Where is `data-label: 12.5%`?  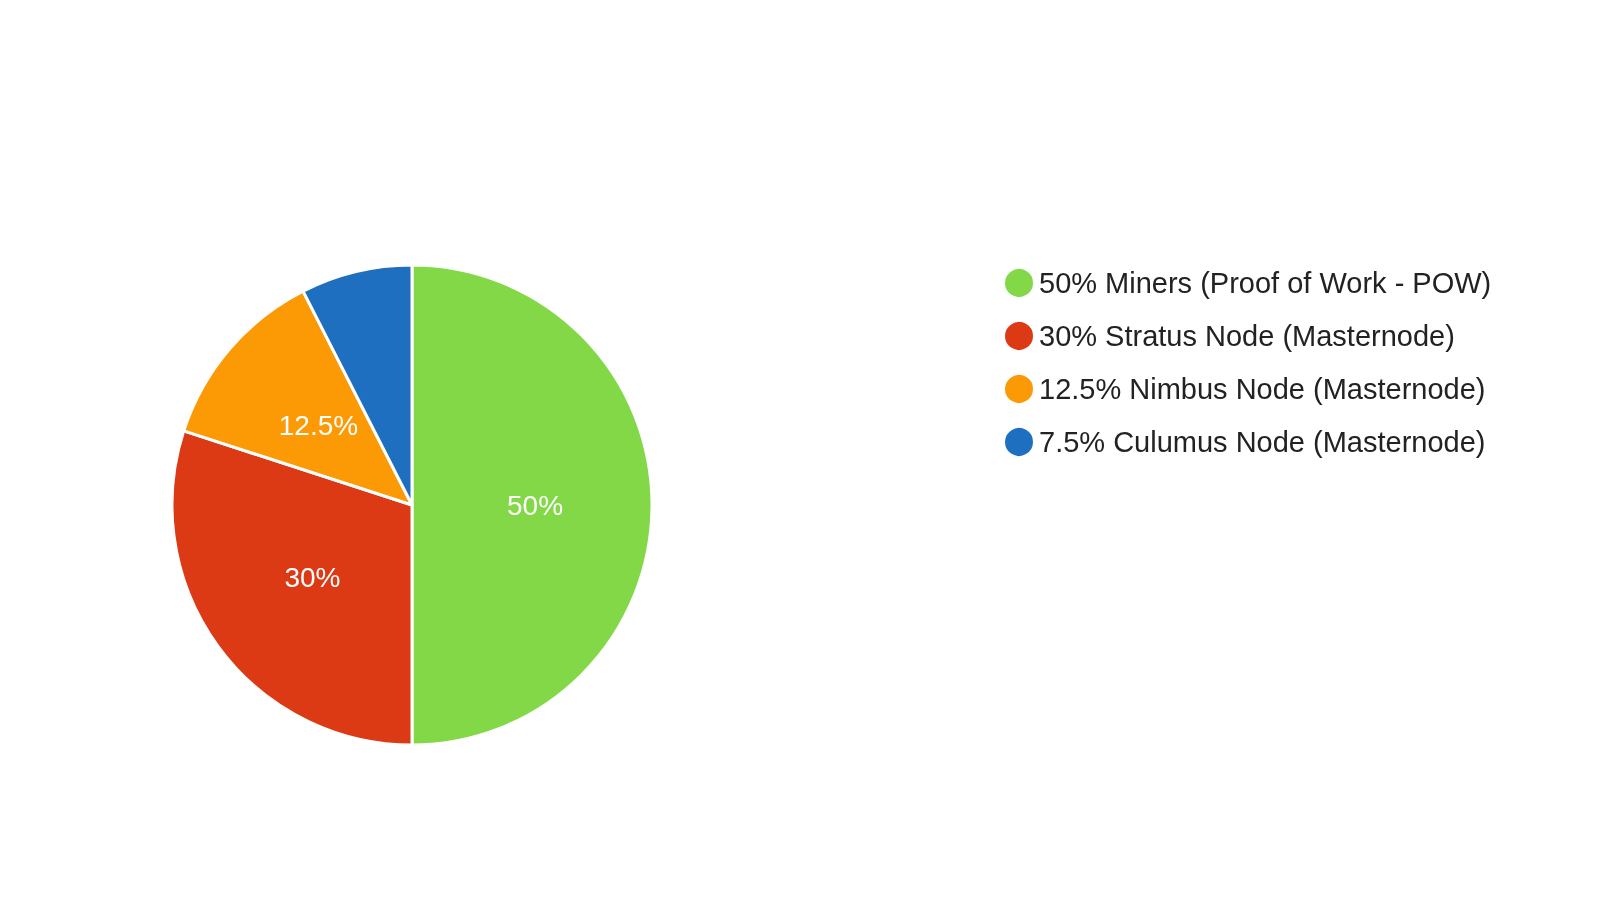 data-label: 12.5% is located at coordinates (318, 425).